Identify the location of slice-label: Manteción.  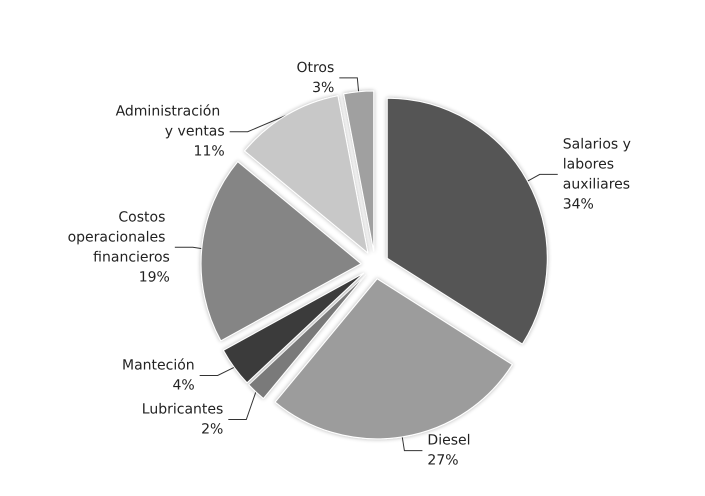
(158, 366).